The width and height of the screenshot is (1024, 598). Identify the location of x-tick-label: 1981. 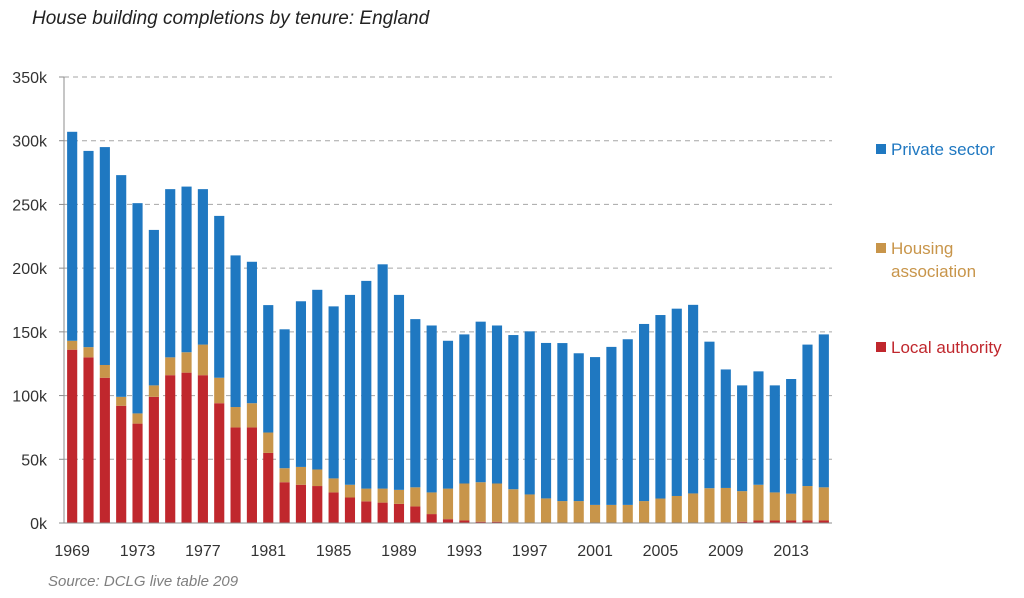
(268, 551).